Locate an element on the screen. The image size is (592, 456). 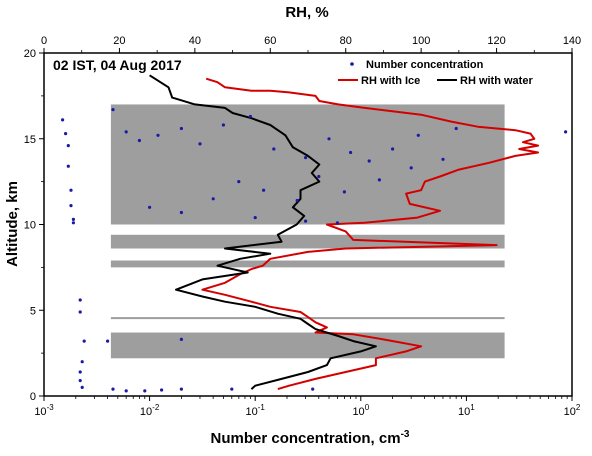
bottom-tick-label-3: 10⁰ is located at coordinates (360, 410).